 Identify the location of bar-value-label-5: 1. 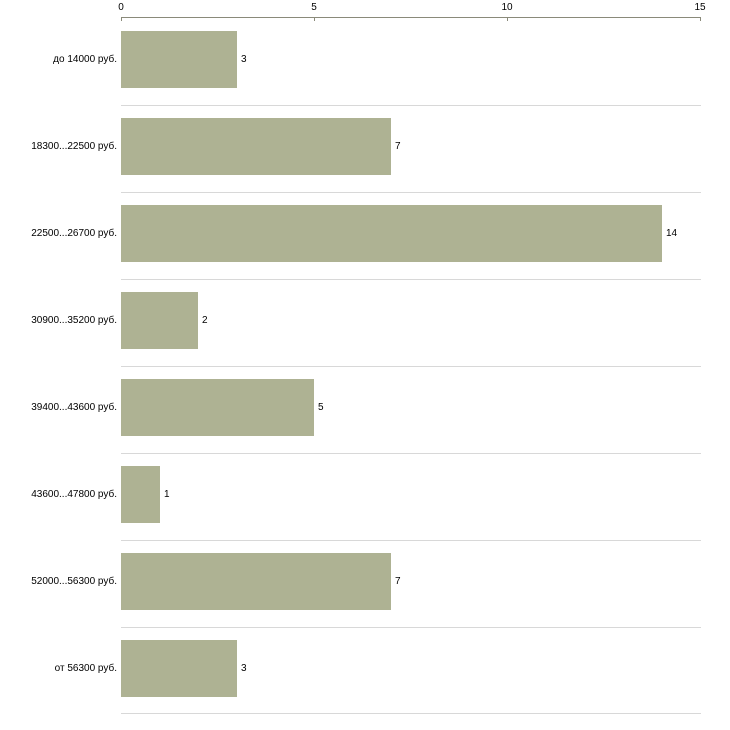
(167, 494).